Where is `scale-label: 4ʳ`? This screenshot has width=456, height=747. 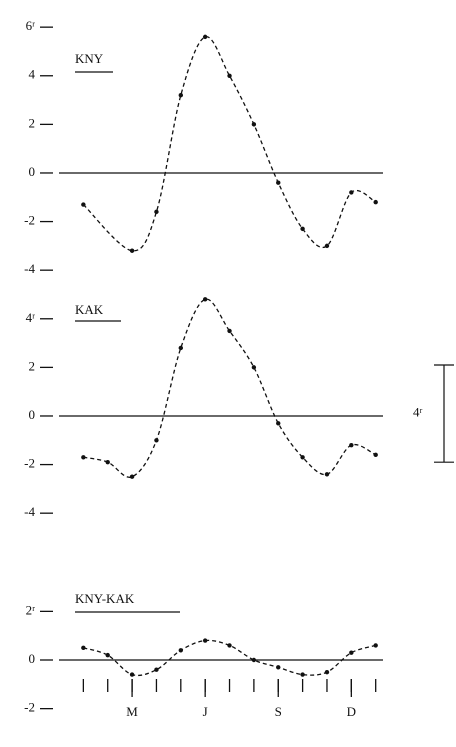 scale-label: 4ʳ is located at coordinates (418, 412).